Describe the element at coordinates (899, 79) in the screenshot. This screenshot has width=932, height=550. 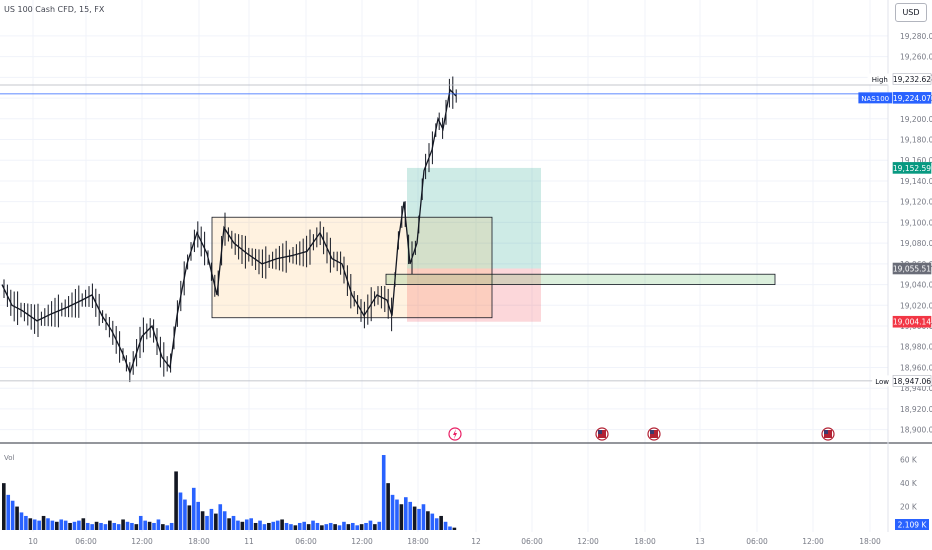
I see `high-price-label: 19,232.62 High` at that location.